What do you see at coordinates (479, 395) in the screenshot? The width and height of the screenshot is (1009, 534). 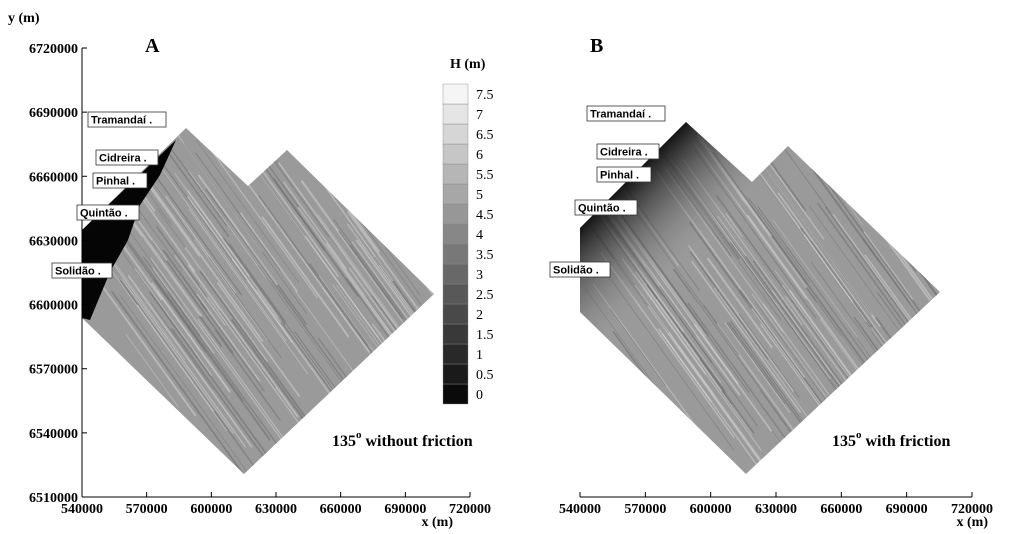 I see `colorbar-label: 0` at bounding box center [479, 395].